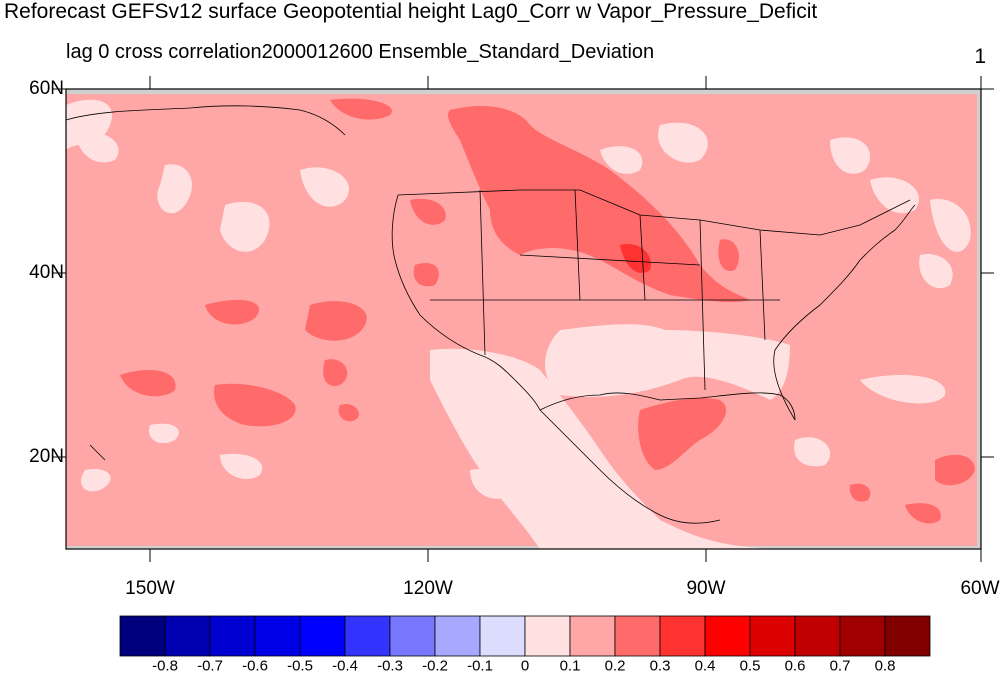 This screenshot has width=1004, height=682. I want to click on colorbar-tick-label: 0.5, so click(750, 666).